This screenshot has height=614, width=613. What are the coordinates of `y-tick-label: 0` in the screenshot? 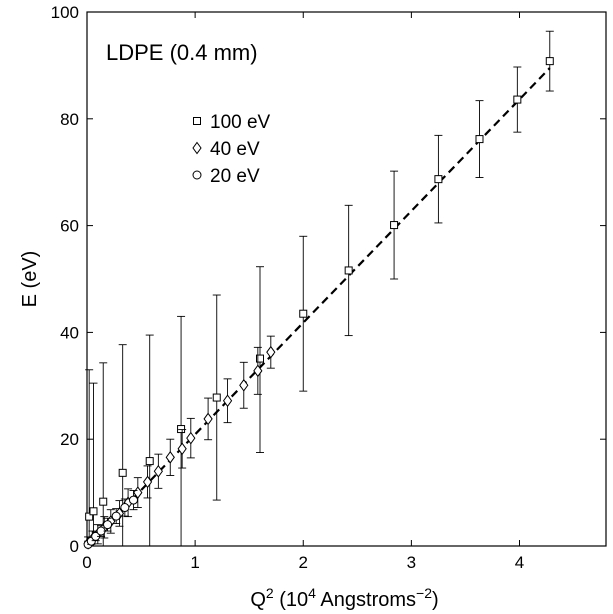 It's located at (74, 546).